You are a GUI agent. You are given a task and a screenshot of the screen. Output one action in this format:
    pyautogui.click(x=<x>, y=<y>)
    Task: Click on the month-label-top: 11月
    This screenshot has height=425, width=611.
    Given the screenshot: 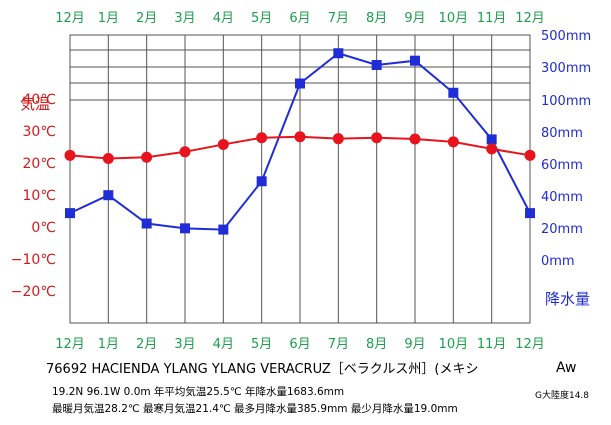 What is the action you would take?
    pyautogui.click(x=492, y=18)
    